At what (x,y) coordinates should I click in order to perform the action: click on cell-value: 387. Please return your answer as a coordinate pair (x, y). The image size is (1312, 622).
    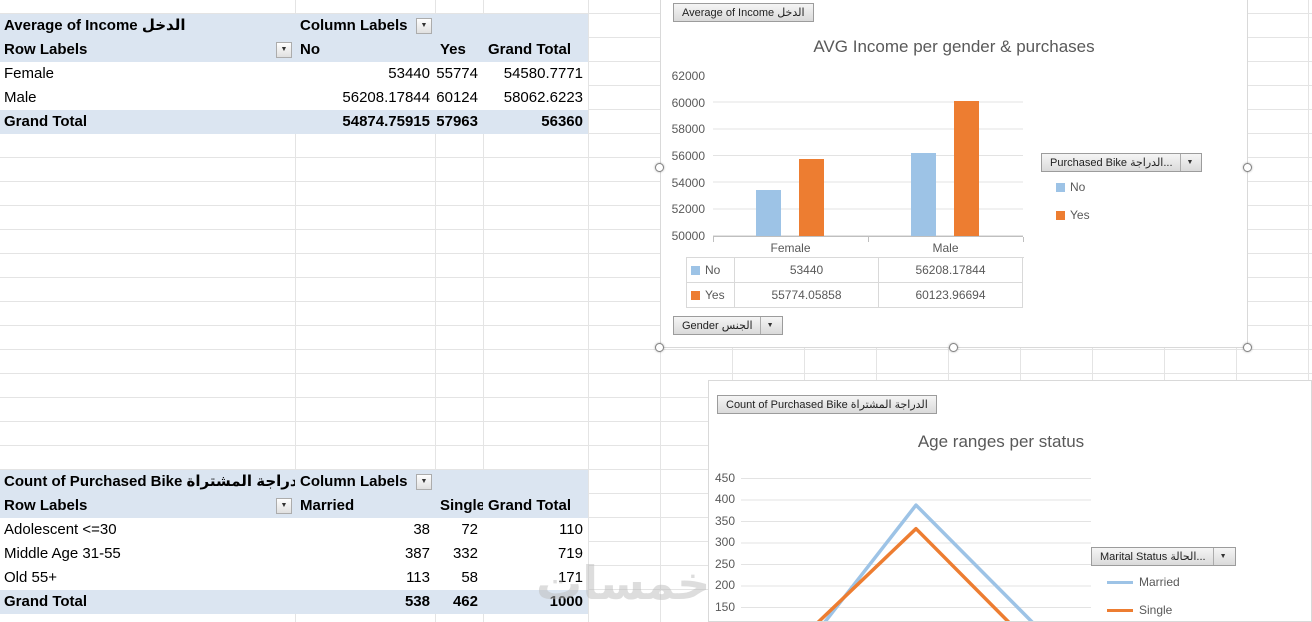
    Looking at the image, I should click on (417, 553).